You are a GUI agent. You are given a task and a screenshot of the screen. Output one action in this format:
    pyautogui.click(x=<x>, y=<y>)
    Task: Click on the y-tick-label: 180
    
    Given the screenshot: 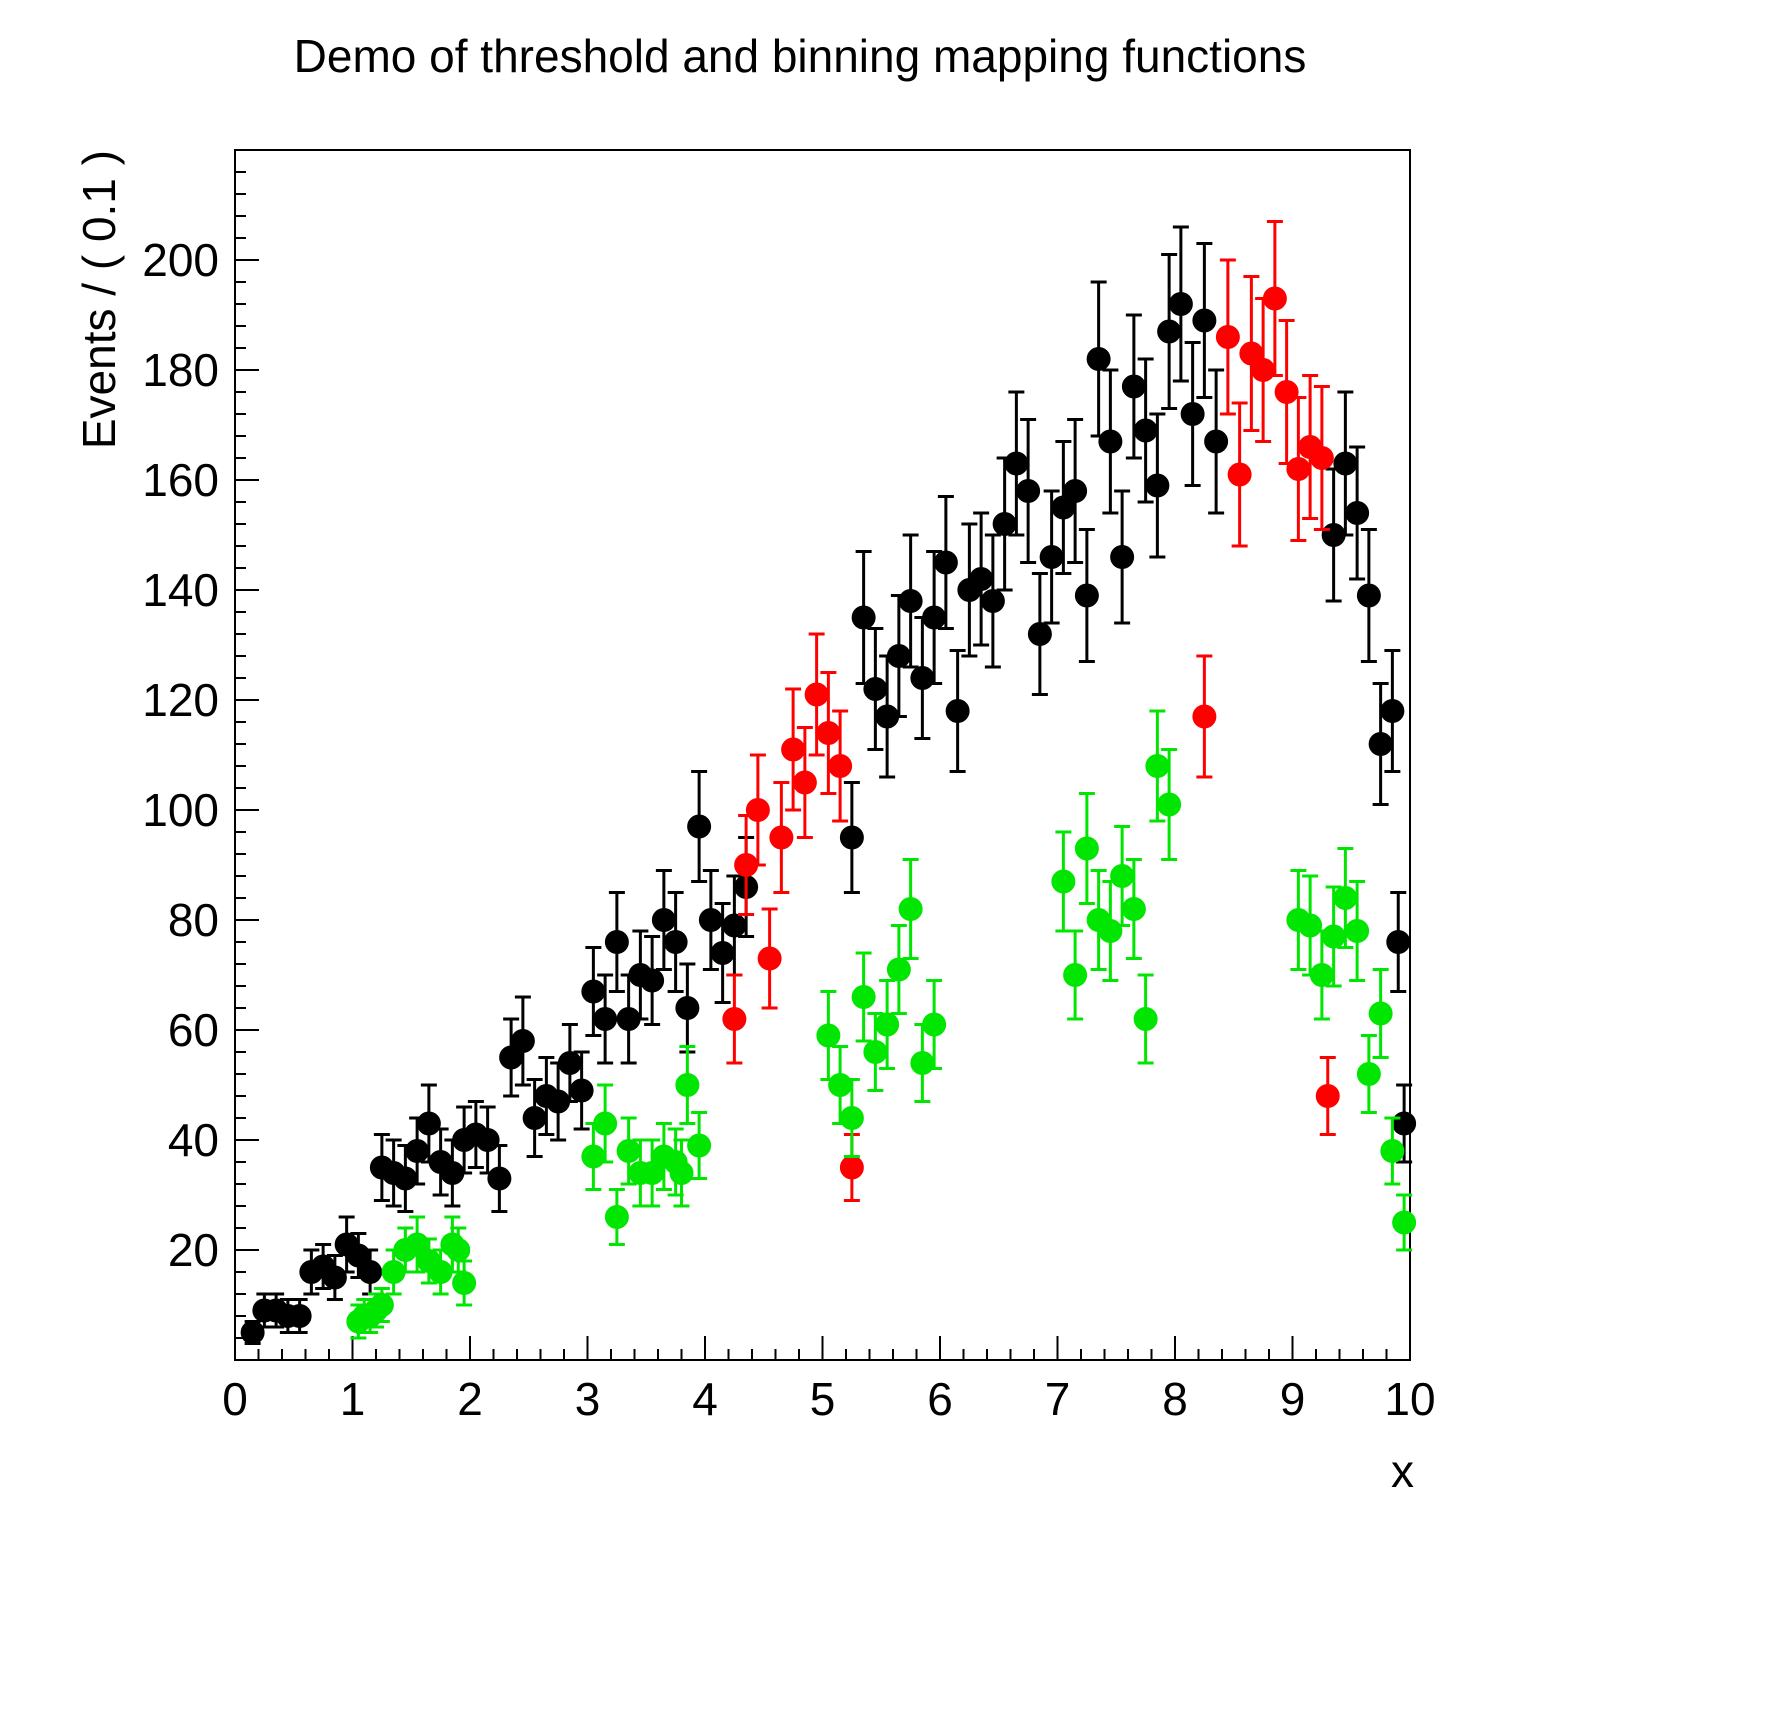 What is the action you would take?
    pyautogui.click(x=180, y=370)
    